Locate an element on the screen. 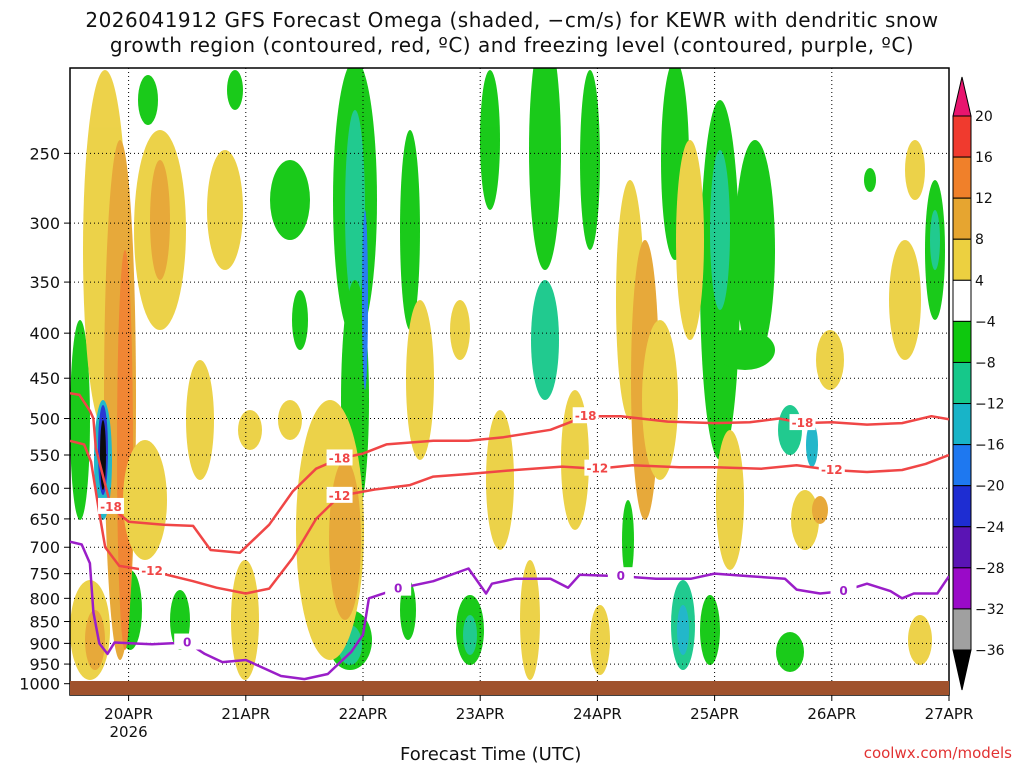  x-tick-label: 25APR is located at coordinates (714, 714).